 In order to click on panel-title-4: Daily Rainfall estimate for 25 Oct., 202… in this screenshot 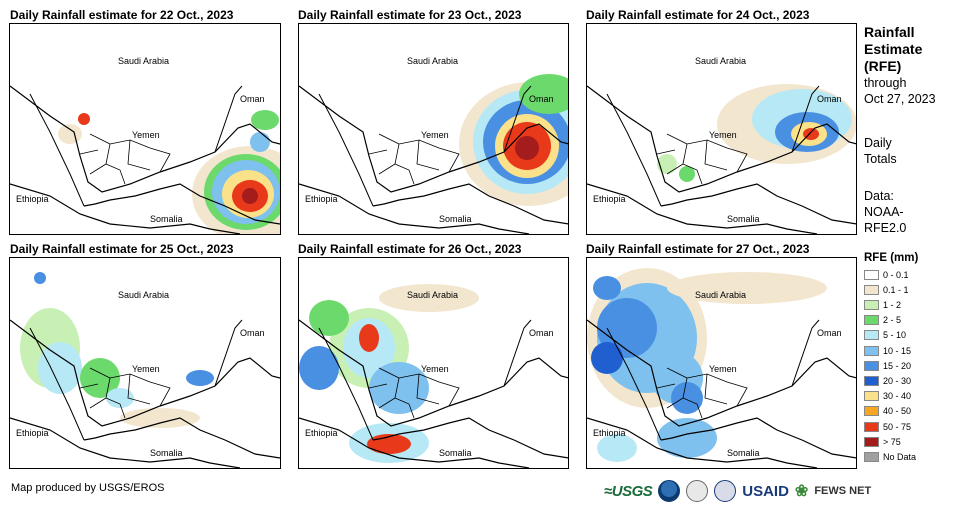, I will do `click(122, 249)`.